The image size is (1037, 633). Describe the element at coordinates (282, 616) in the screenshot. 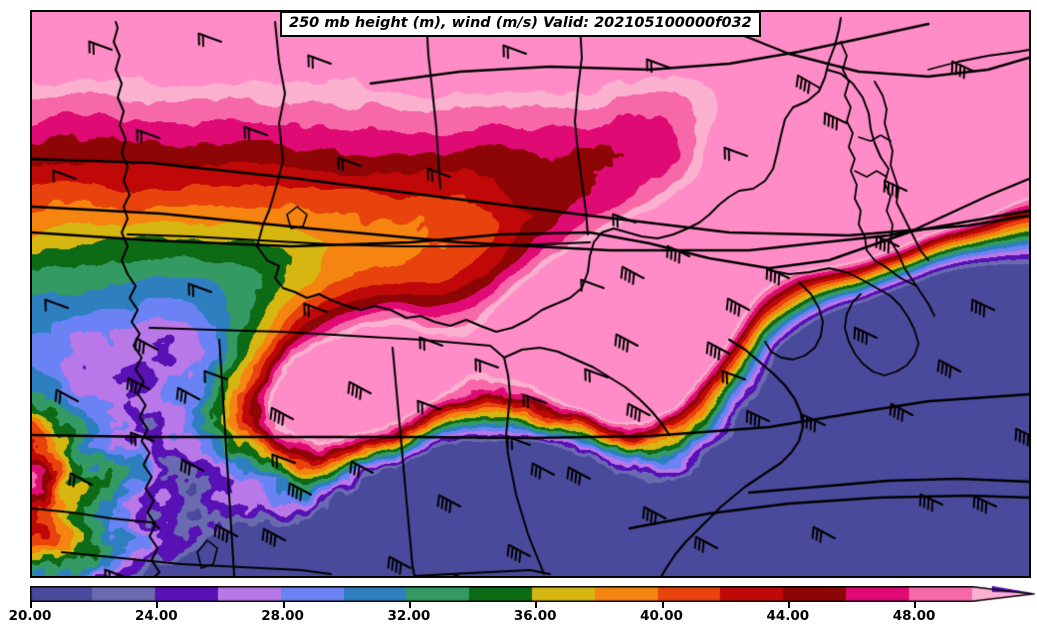

I see `colorbar-tick-label: 28.00` at that location.